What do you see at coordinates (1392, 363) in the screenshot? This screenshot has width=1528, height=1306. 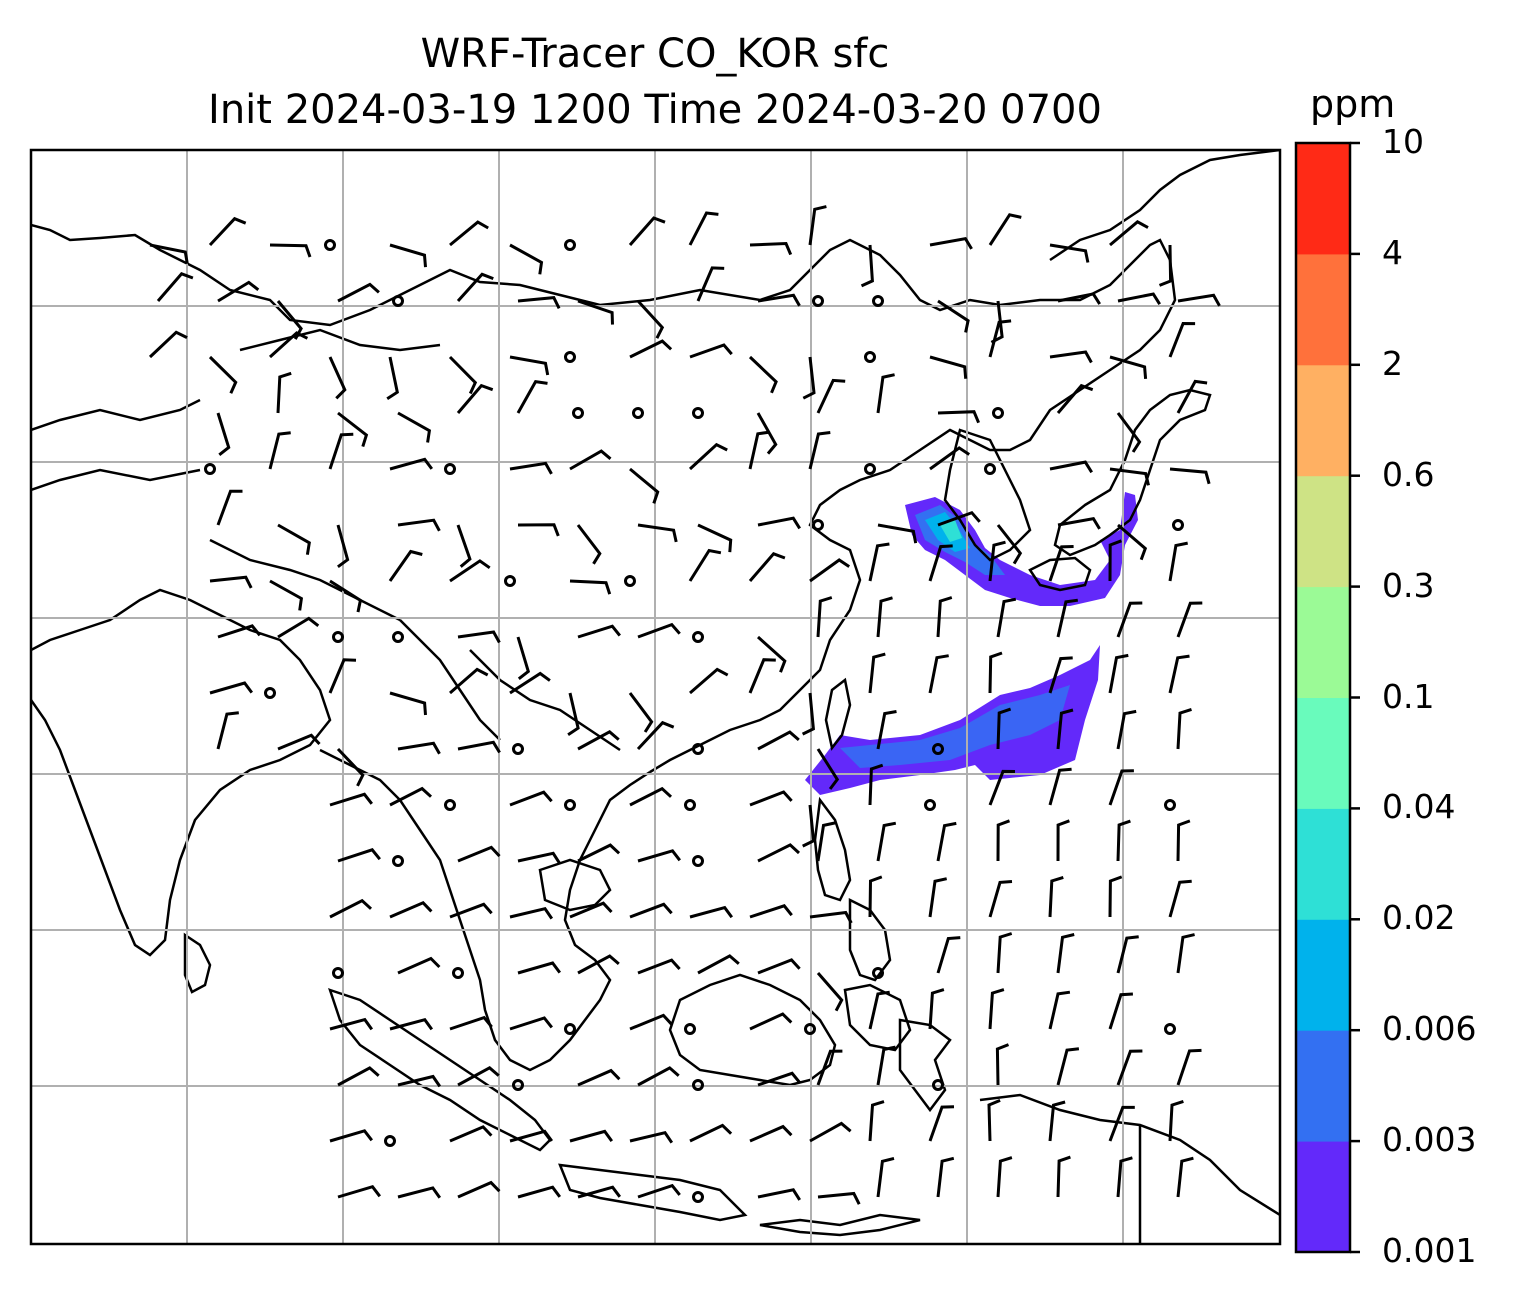 I see `colorbar-tick-label: 2` at bounding box center [1392, 363].